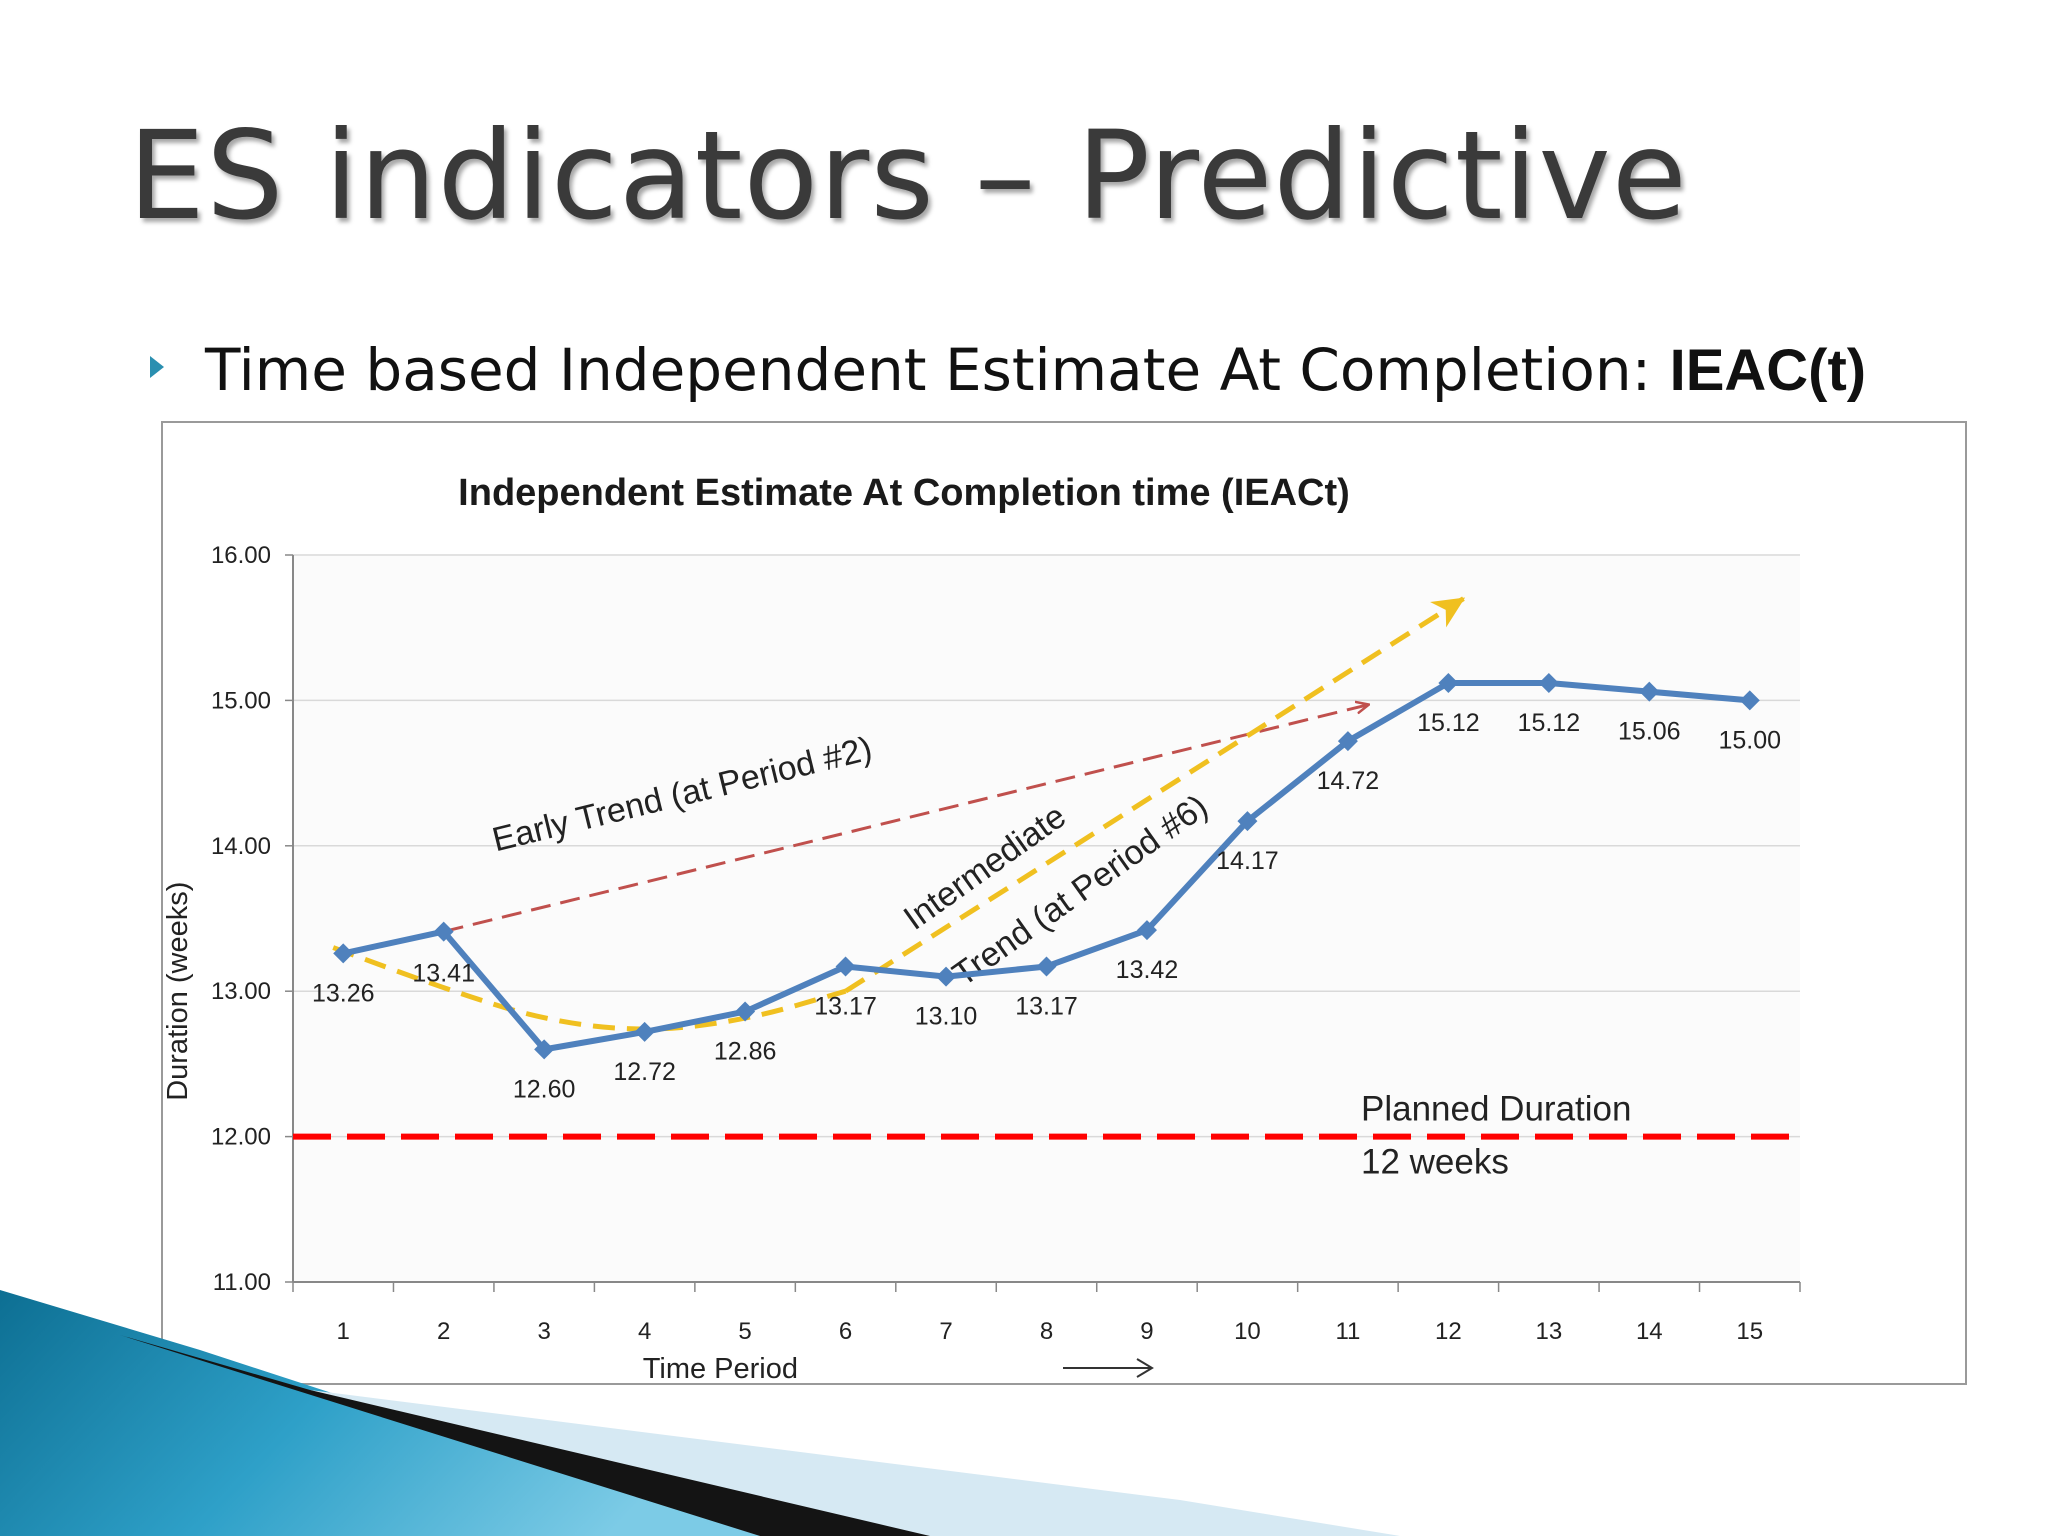 This screenshot has height=1536, width=2048. Describe the element at coordinates (241, 991) in the screenshot. I see `y-tick-label: 13.00` at that location.